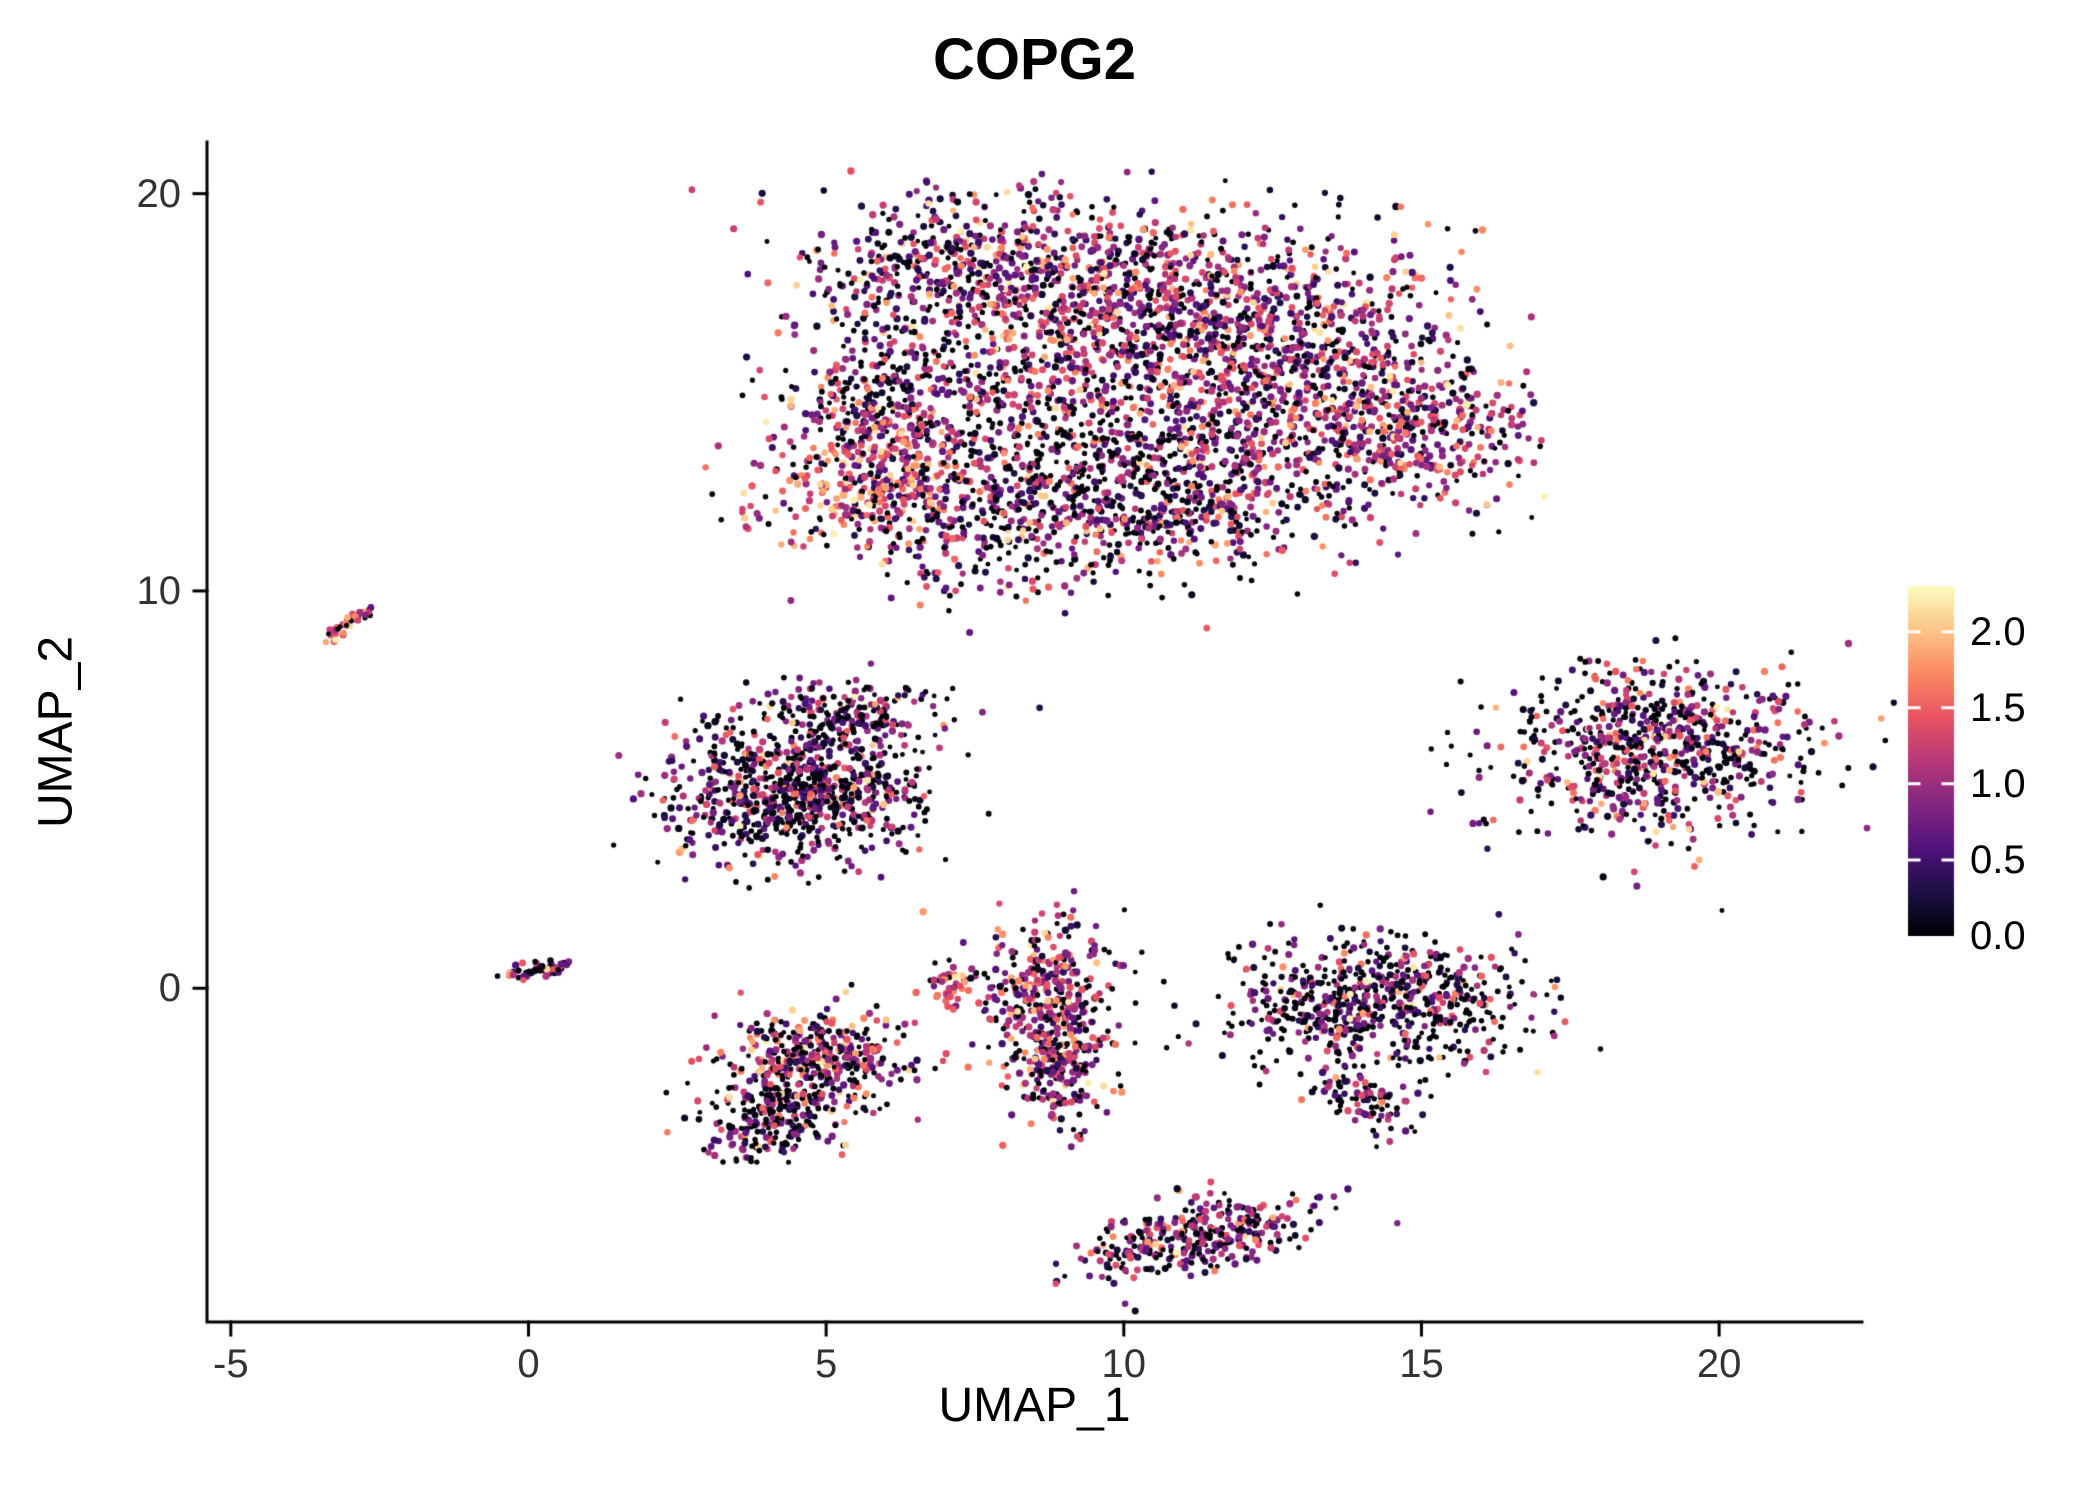  I want to click on x-axis-label: UMAP_1, so click(1034, 1405).